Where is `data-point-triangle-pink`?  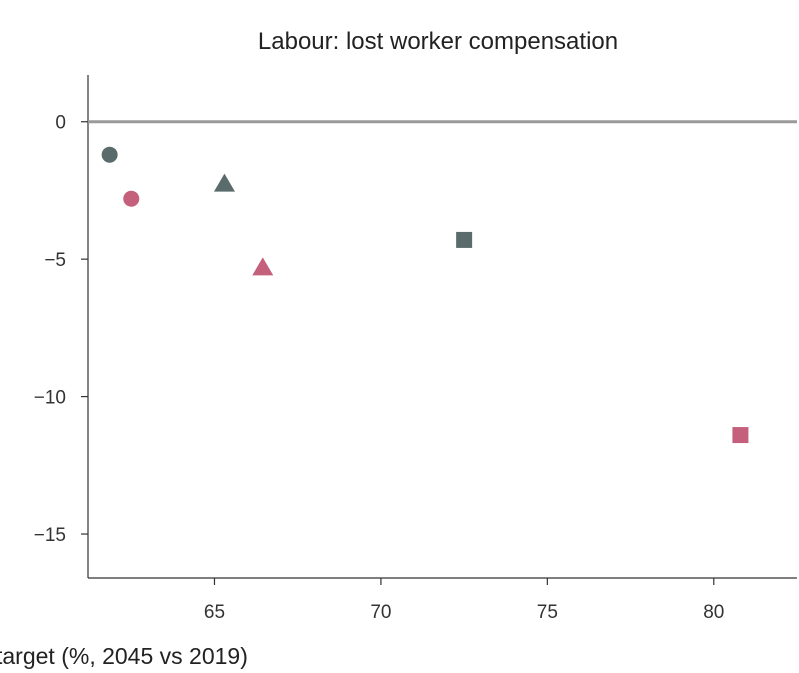
data-point-triangle-pink is located at coordinates (263, 266).